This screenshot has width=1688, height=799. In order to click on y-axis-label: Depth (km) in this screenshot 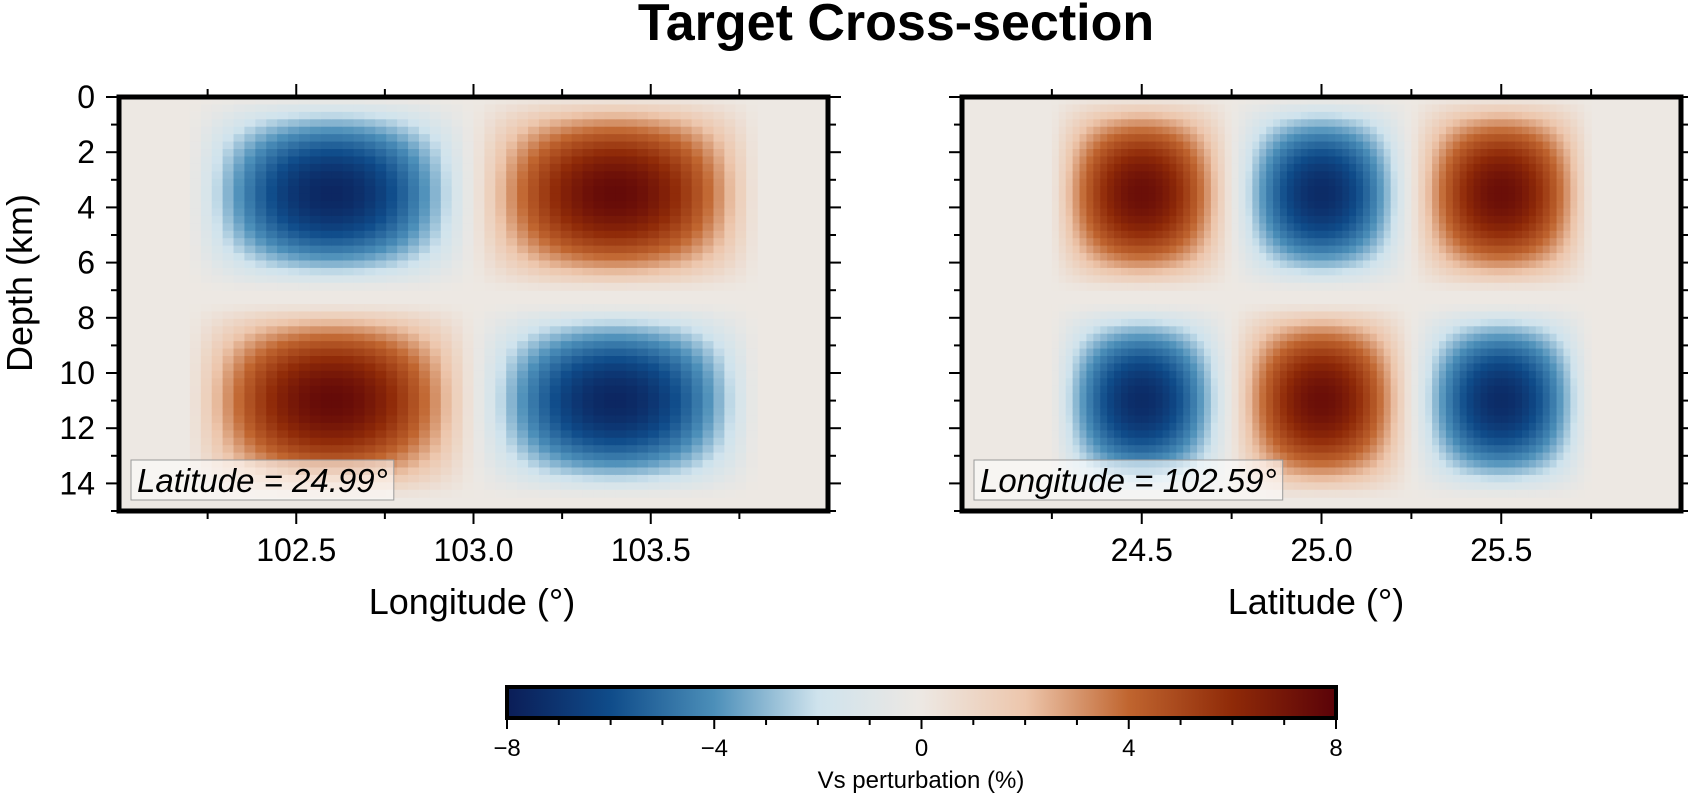, I will do `click(20, 283)`.